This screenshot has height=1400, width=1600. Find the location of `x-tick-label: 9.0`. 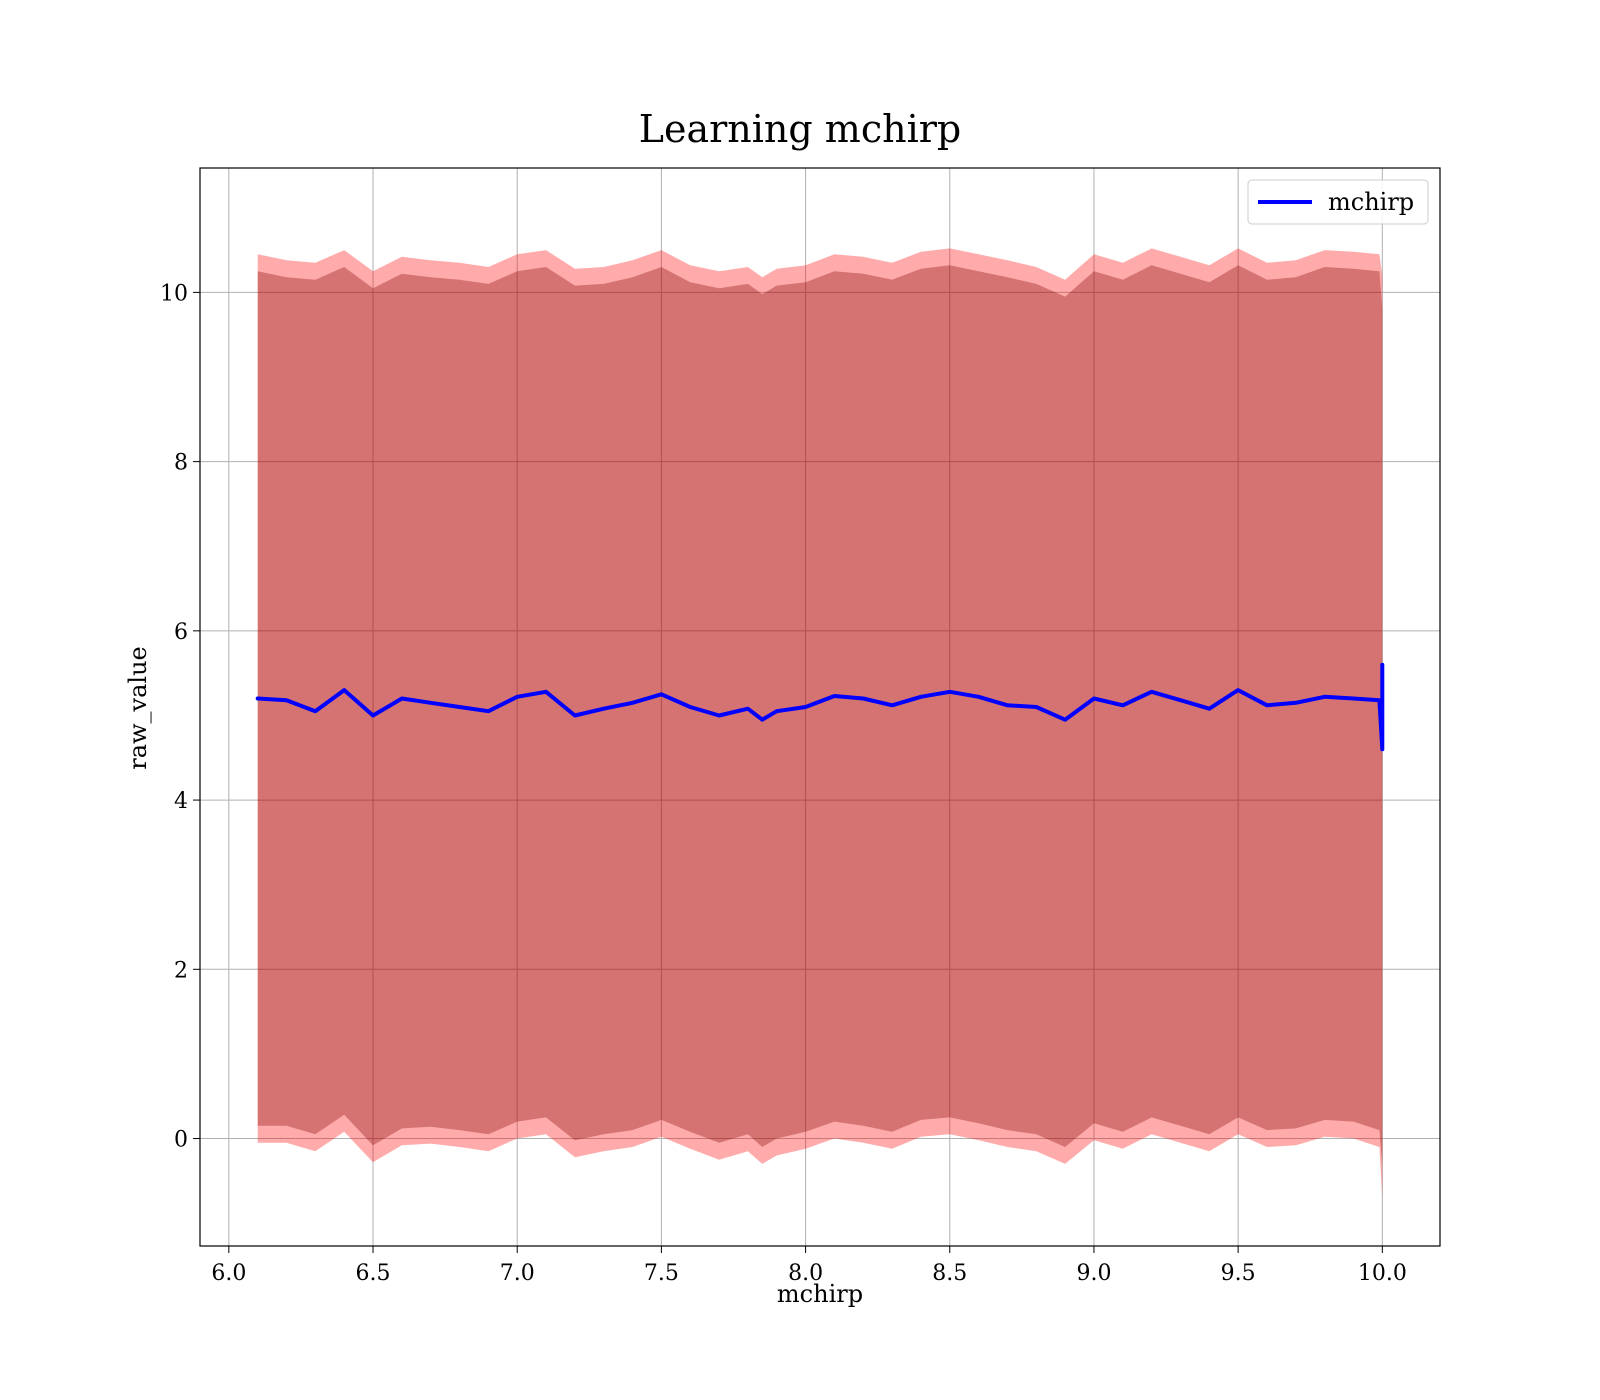

x-tick-label: 9.0 is located at coordinates (1093, 1273).